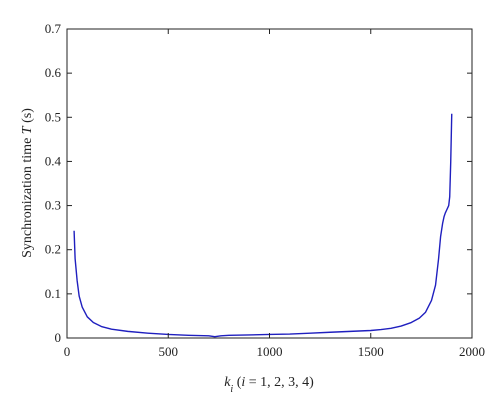 This screenshot has height=404, width=500. What do you see at coordinates (53, 160) in the screenshot?
I see `y-tick-label-4: 0.4` at bounding box center [53, 160].